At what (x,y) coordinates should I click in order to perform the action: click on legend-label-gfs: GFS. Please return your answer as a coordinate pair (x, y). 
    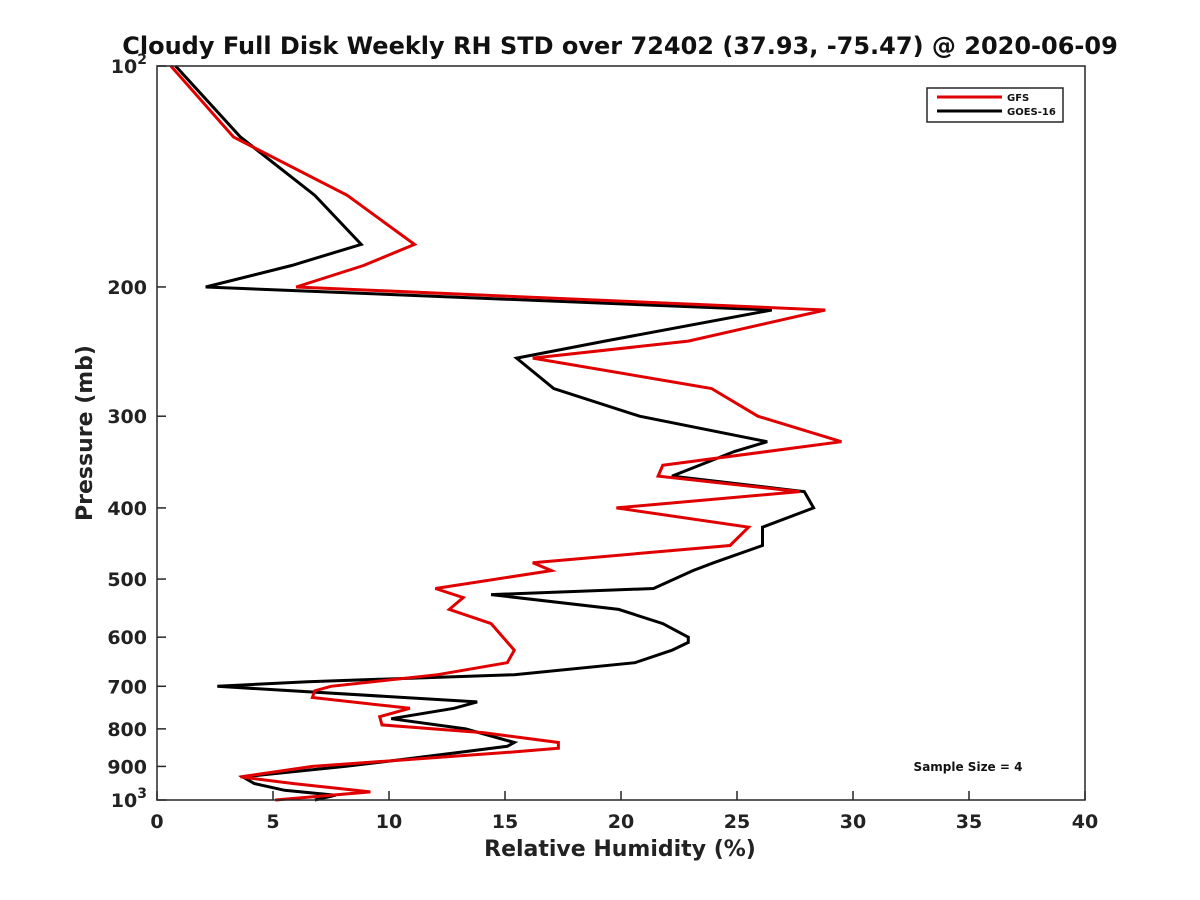
    Looking at the image, I should click on (1018, 98).